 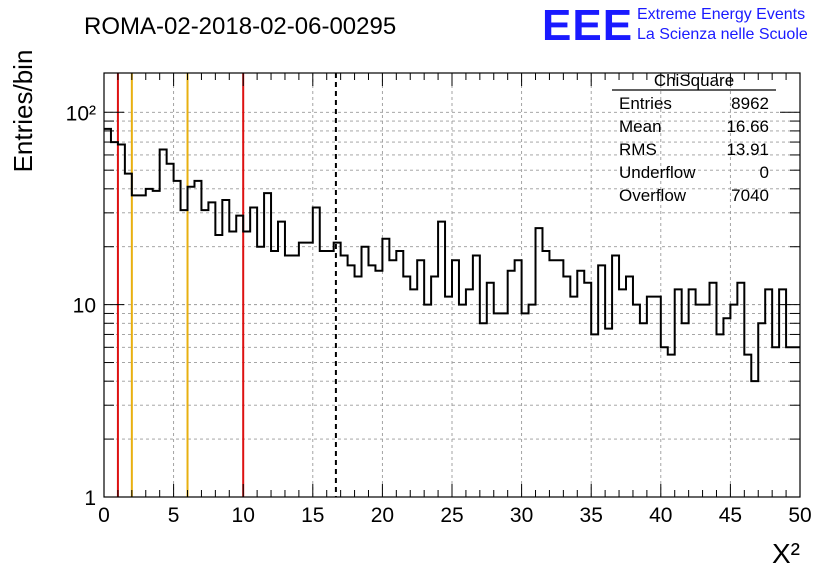 What do you see at coordinates (174, 515) in the screenshot?
I see `x-tick-label: 5` at bounding box center [174, 515].